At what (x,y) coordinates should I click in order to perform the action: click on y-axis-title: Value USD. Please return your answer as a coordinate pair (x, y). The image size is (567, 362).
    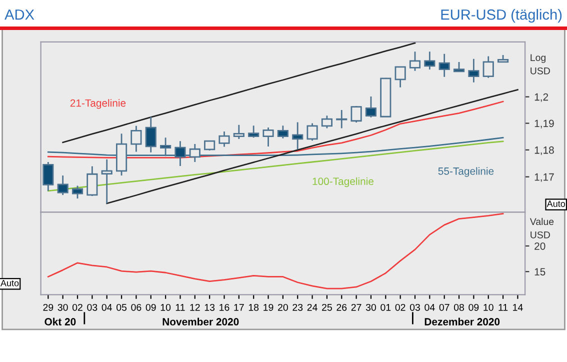
    Looking at the image, I should click on (542, 228).